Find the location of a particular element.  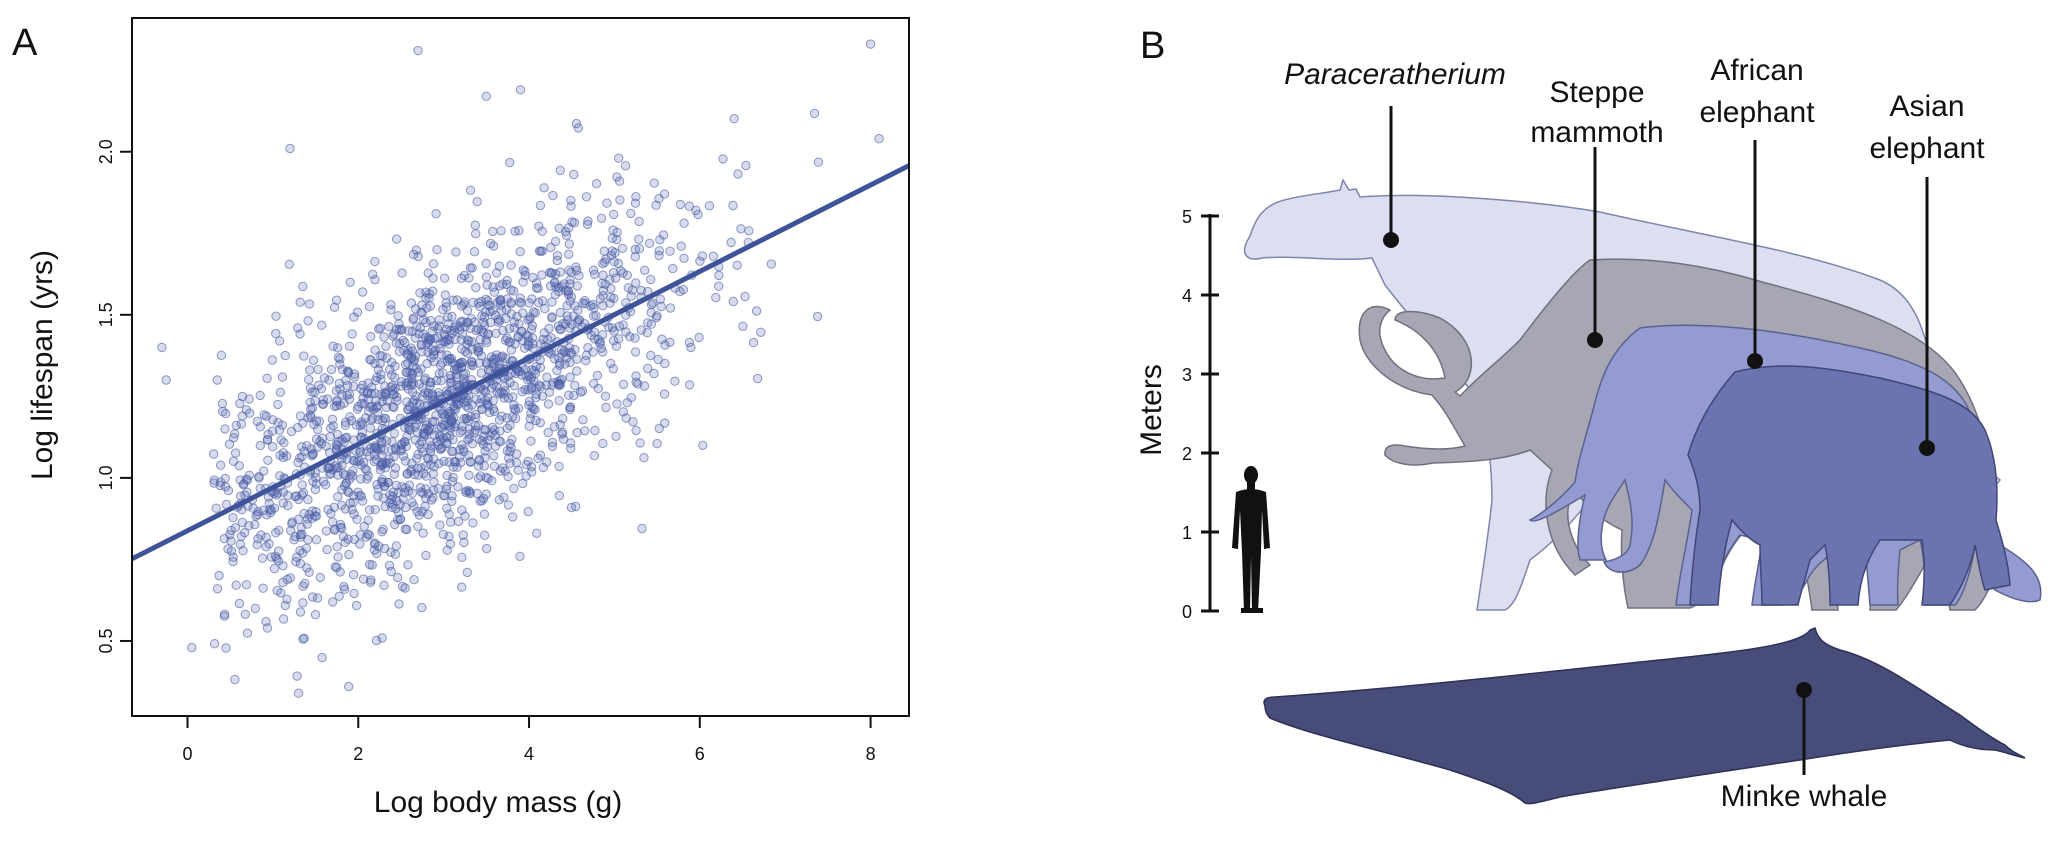

x-tick-label: 4 is located at coordinates (529, 754).